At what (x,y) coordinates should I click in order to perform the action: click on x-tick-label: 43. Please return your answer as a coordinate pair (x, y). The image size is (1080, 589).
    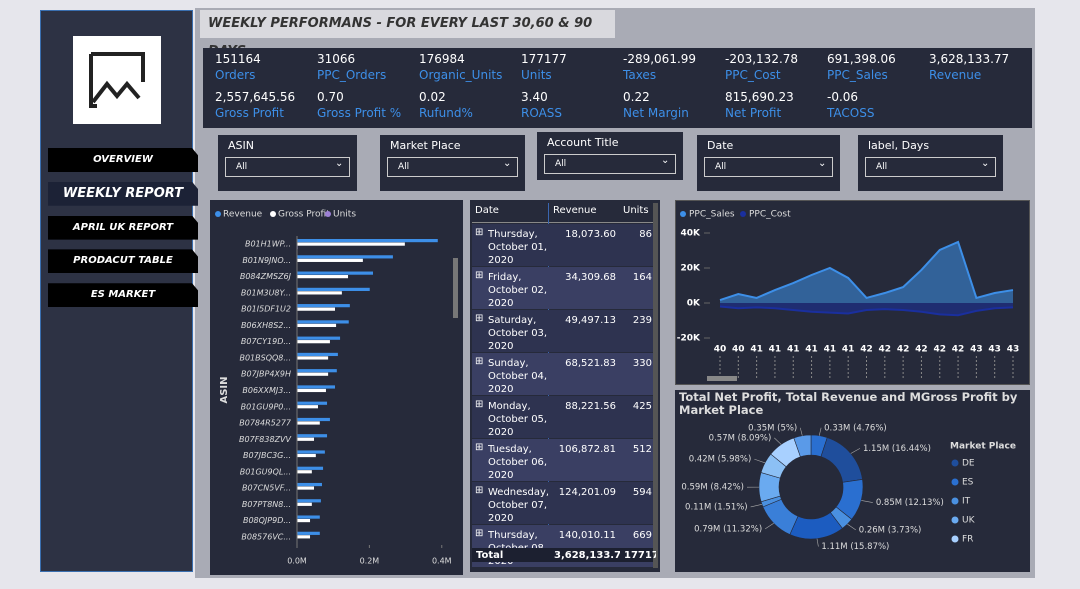
    Looking at the image, I should click on (976, 350).